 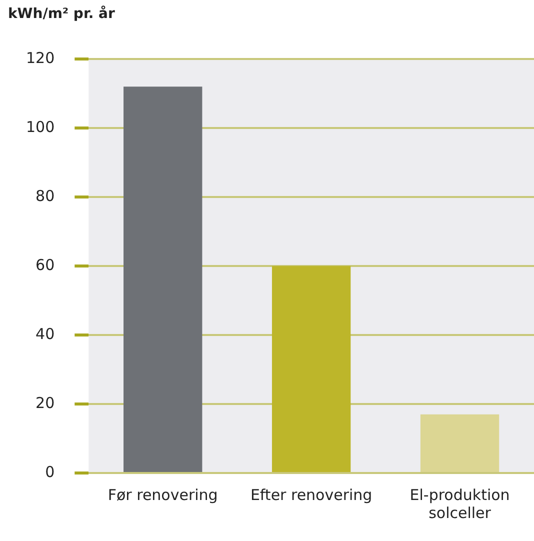 What do you see at coordinates (45, 265) in the screenshot?
I see `y-tick-label: 60` at bounding box center [45, 265].